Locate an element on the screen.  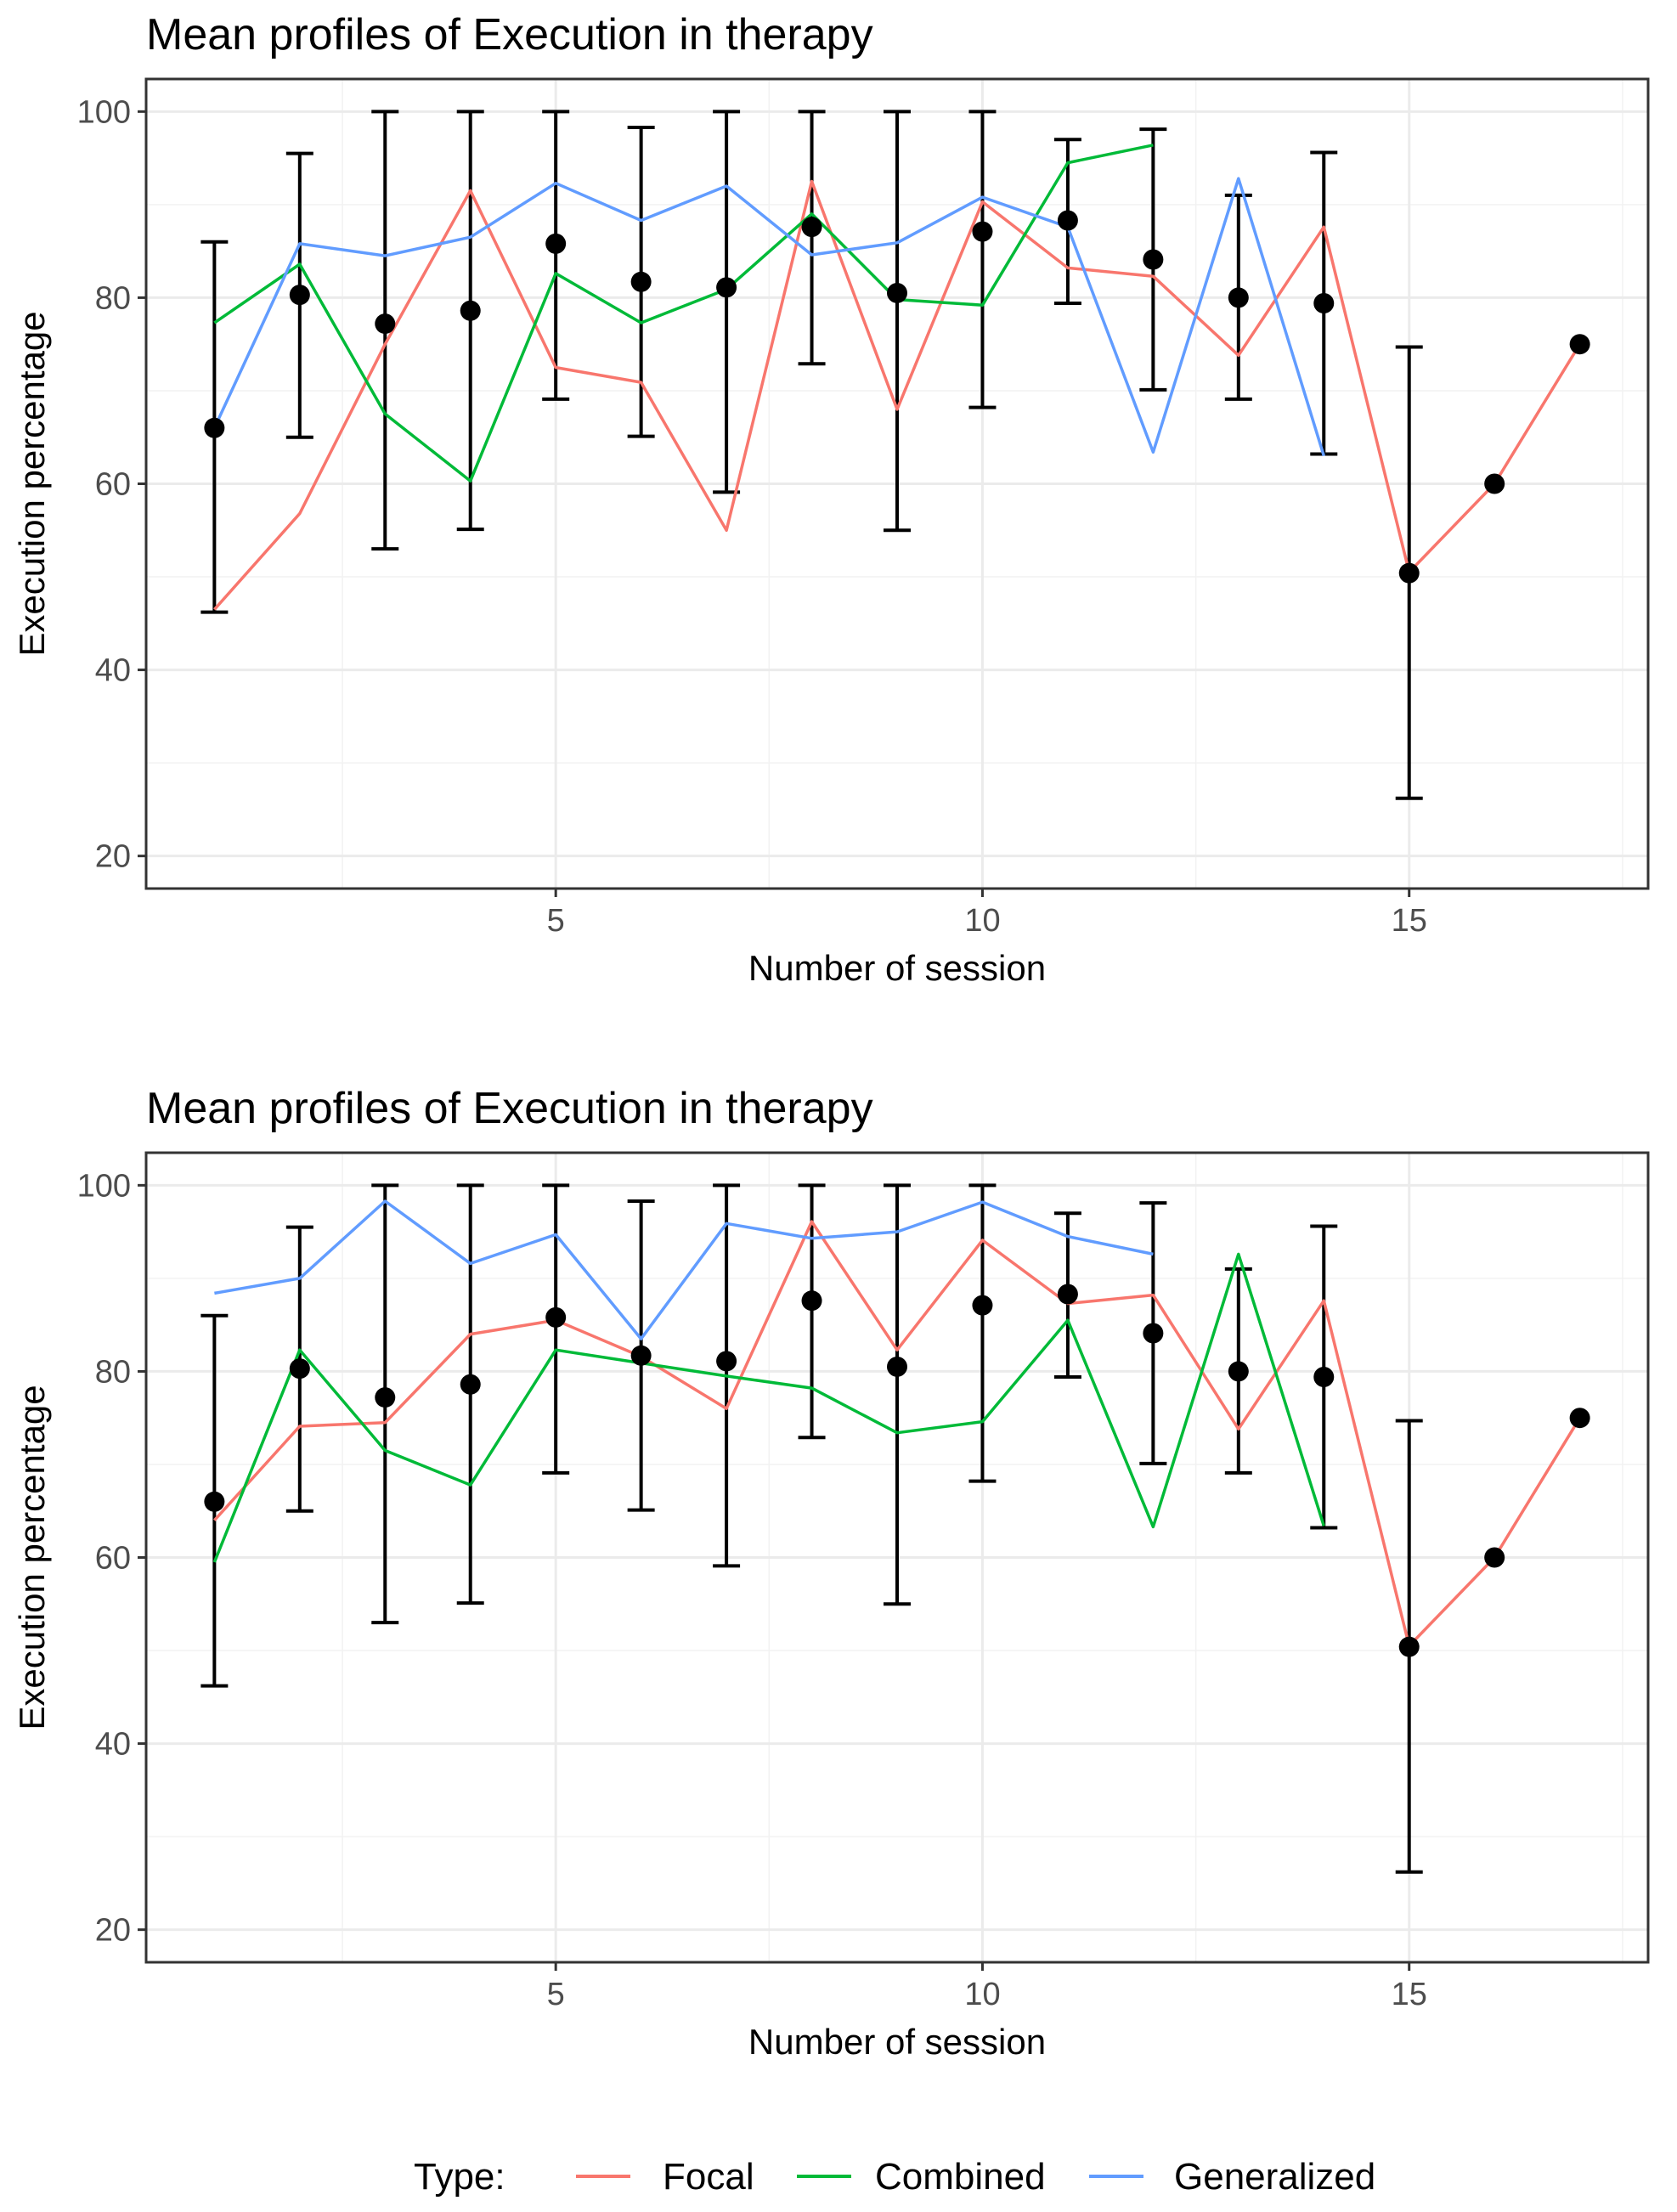
legend-item-focal: Focal is located at coordinates (665, 2177).